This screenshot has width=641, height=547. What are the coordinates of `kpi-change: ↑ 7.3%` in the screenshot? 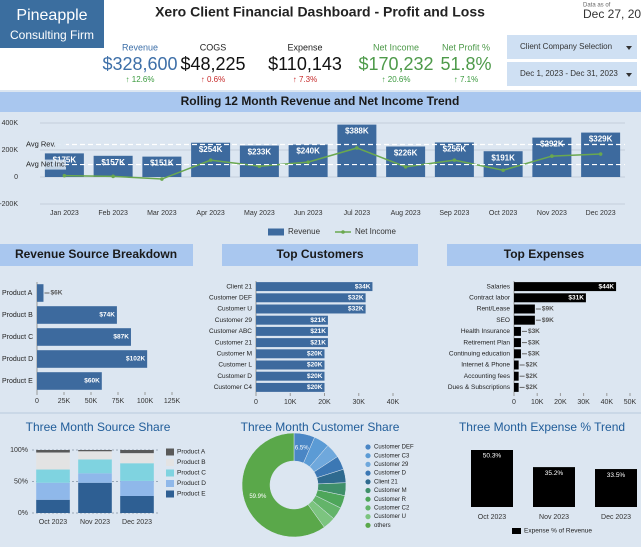 It's located at (305, 79).